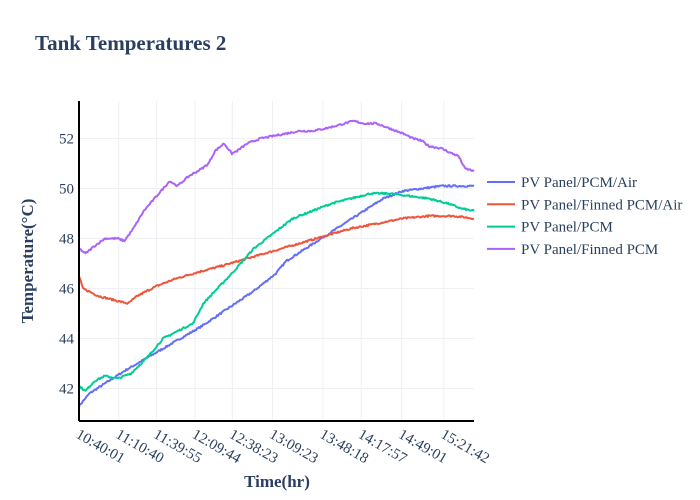  I want to click on y-tick-label: 44, so click(67, 340).